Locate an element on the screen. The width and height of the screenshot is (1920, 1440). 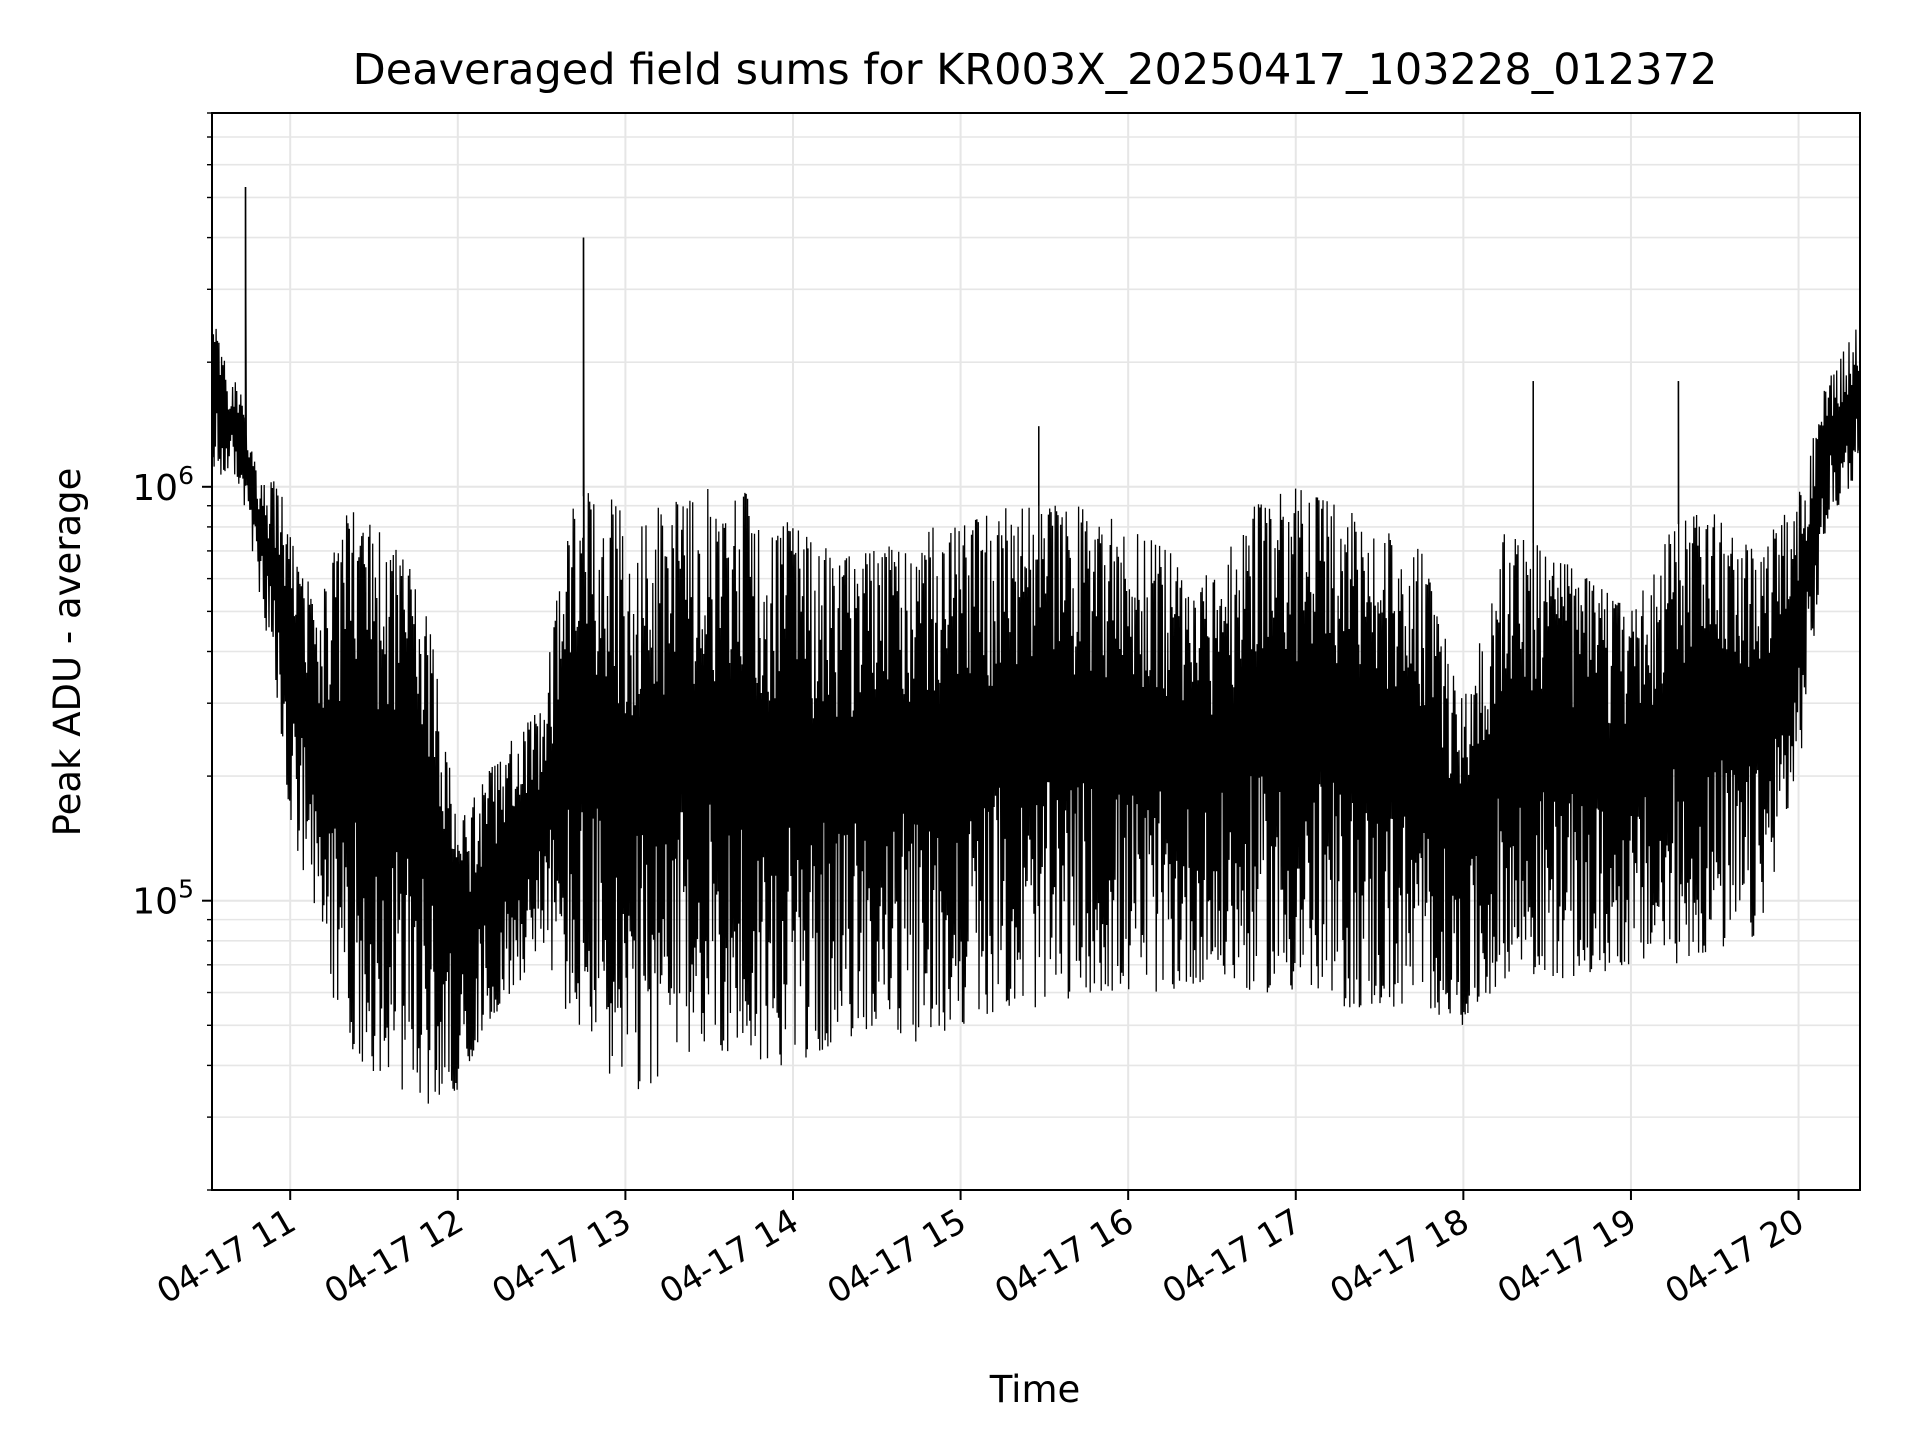
y-tick-label: 10⁶ is located at coordinates (163, 485).